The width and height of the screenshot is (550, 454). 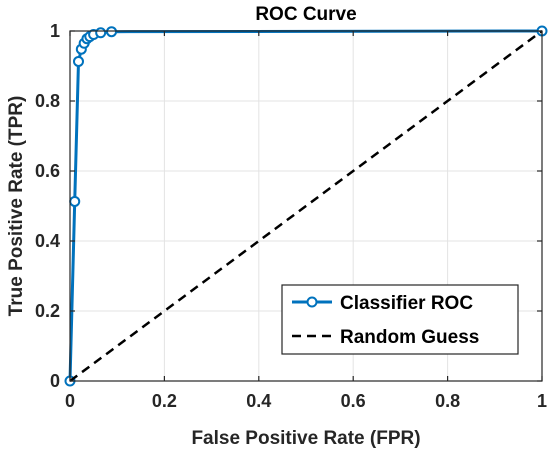 I want to click on legend-box, so click(x=400, y=319).